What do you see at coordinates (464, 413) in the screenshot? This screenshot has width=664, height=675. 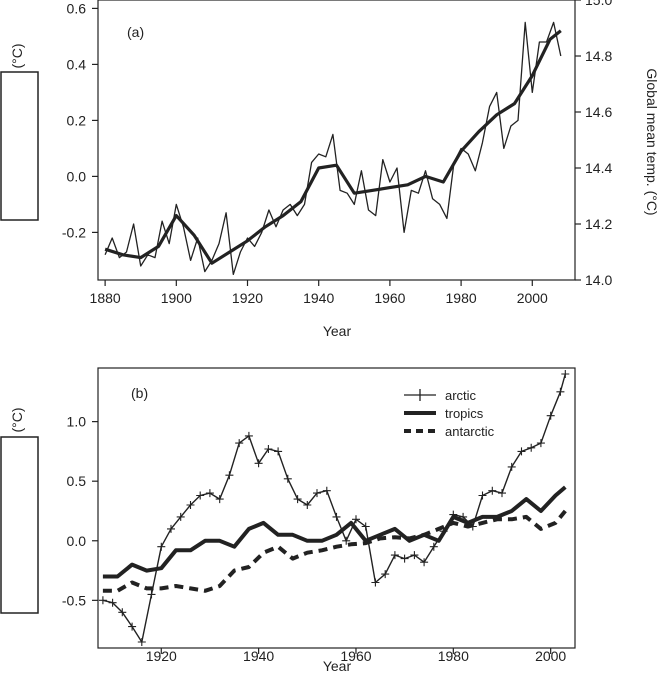 I see `legend-label-tropics: tropics` at bounding box center [464, 413].